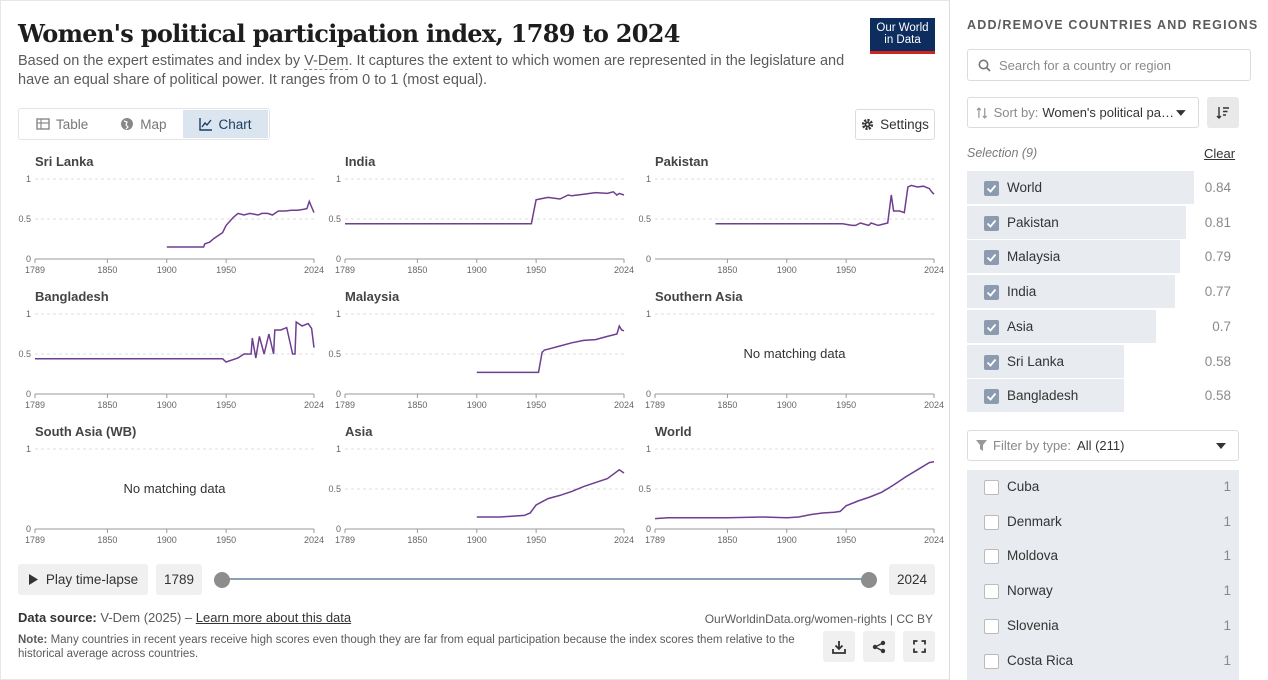 This screenshot has width=1268, height=680. What do you see at coordinates (273, 617) in the screenshot?
I see `learn-more-link: Learn more about this data` at bounding box center [273, 617].